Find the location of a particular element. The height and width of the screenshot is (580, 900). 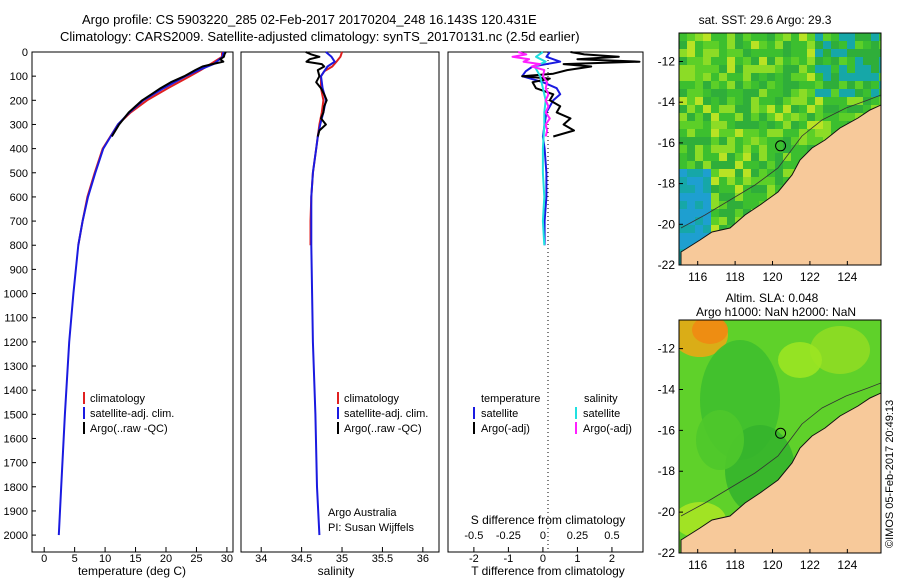

depth-tick-label: 0 is located at coordinates (25, 53).